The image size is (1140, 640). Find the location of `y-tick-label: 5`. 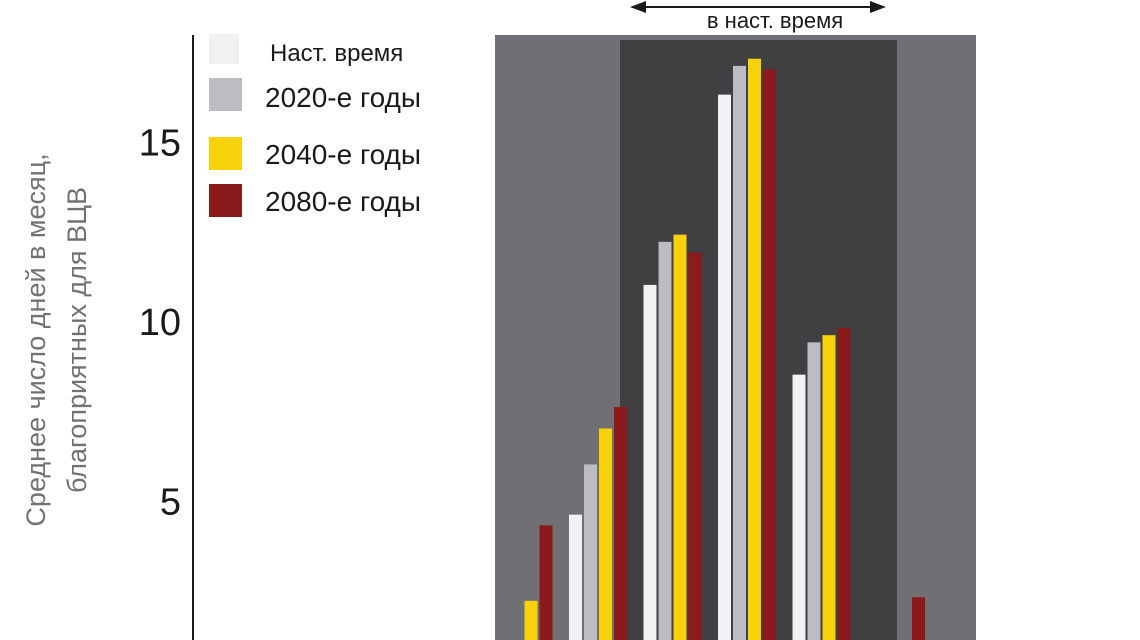

y-tick-label: 5 is located at coordinates (170, 502).